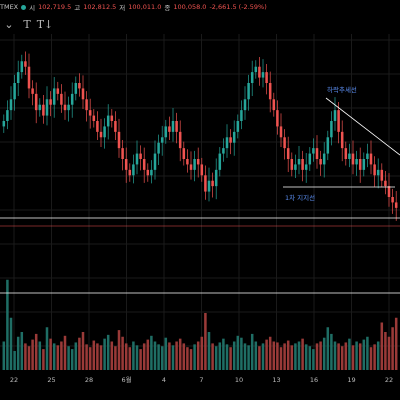 The width and height of the screenshot is (400, 400). I want to click on close-value: 100,058.0, so click(190, 7).